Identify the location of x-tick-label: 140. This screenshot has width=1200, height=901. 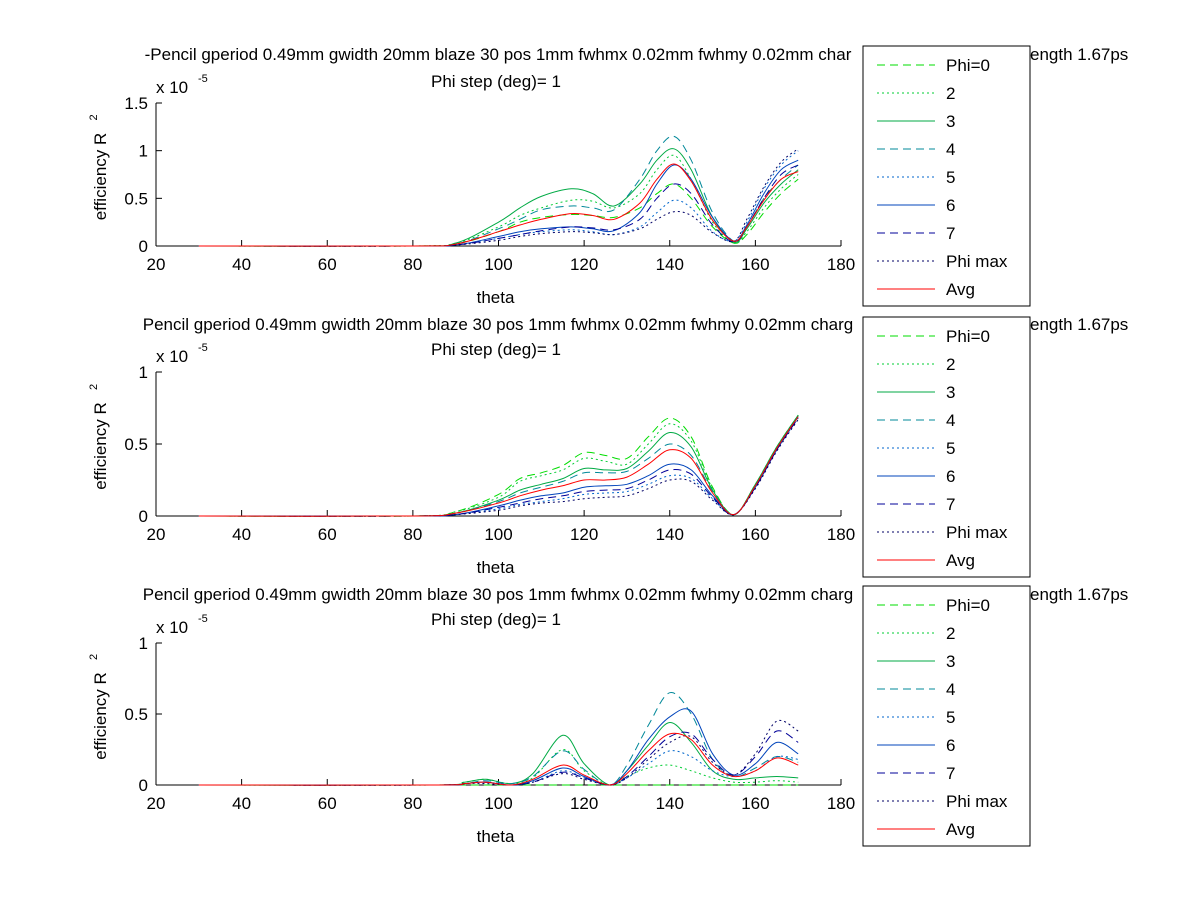
(670, 803).